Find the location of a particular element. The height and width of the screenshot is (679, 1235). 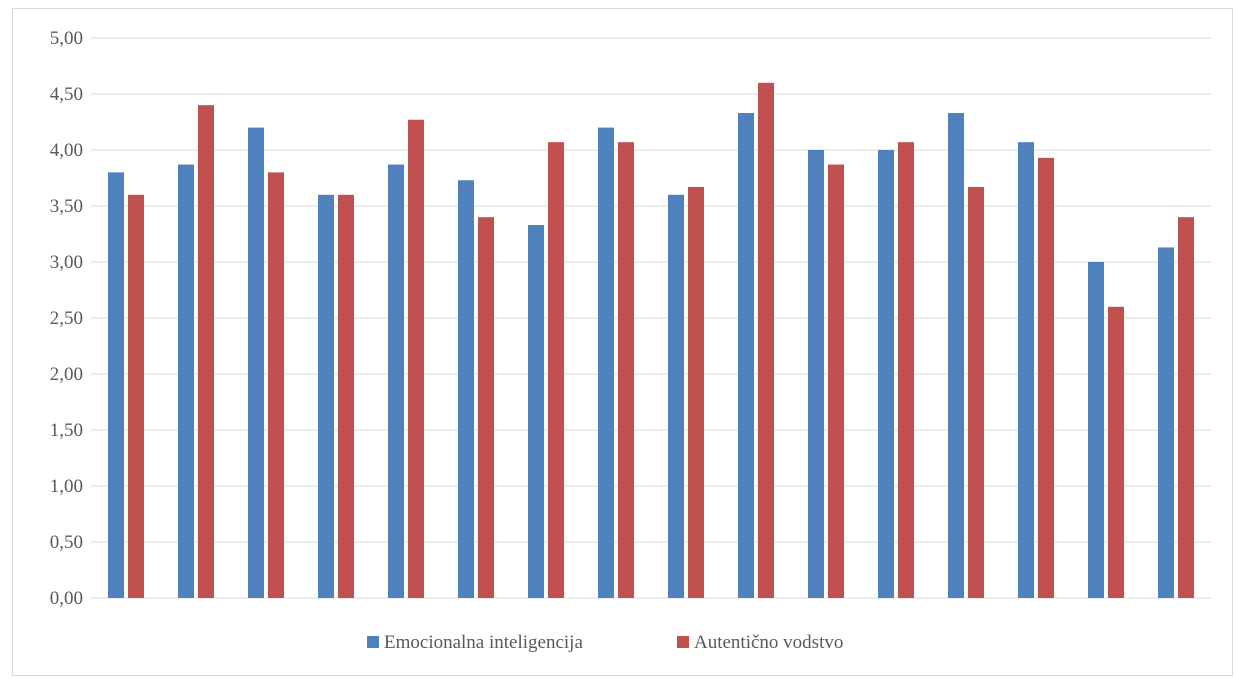

y-tick-label: 4,00 is located at coordinates (66, 150).